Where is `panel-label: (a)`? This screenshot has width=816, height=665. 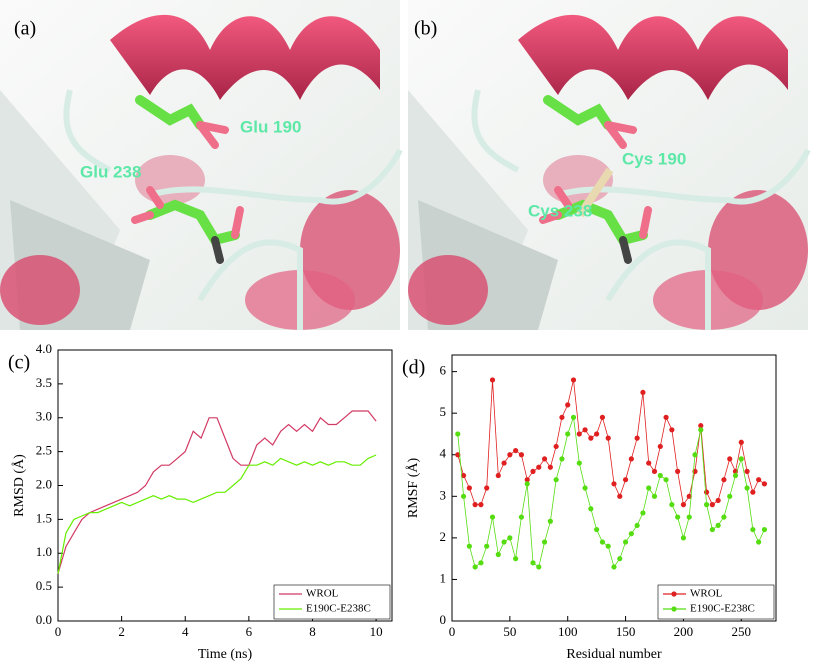
panel-label: (a) is located at coordinates (25, 29).